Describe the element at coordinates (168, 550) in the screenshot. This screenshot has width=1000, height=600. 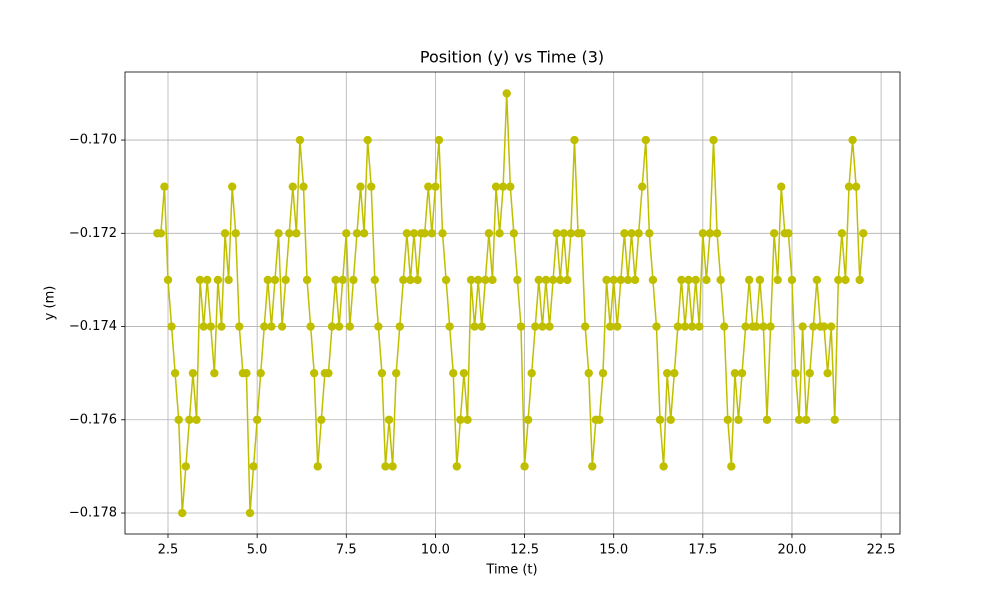
I see `x-tick-label: 2.5` at that location.